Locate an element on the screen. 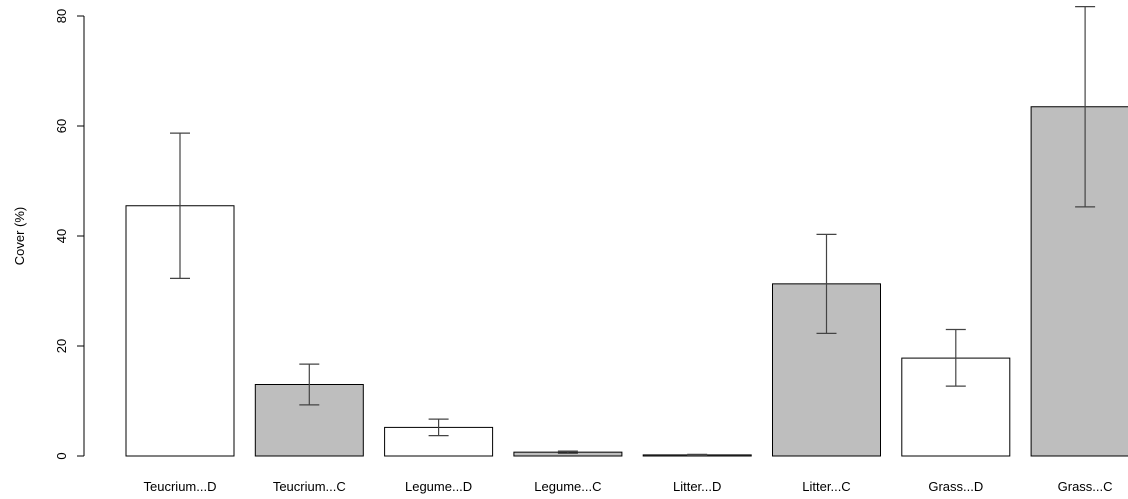 This screenshot has width=1128, height=499. x-tick-label: Legume...D is located at coordinates (438, 486).